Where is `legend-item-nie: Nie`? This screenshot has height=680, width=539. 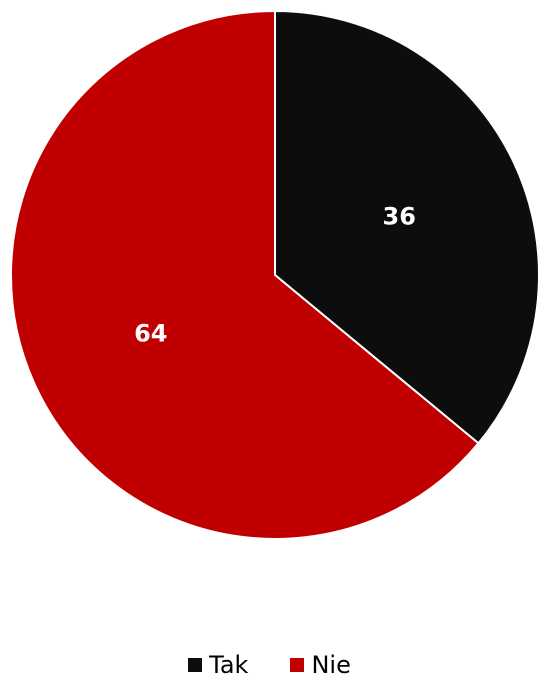
legend-item-nie: Nie is located at coordinates (320, 665).